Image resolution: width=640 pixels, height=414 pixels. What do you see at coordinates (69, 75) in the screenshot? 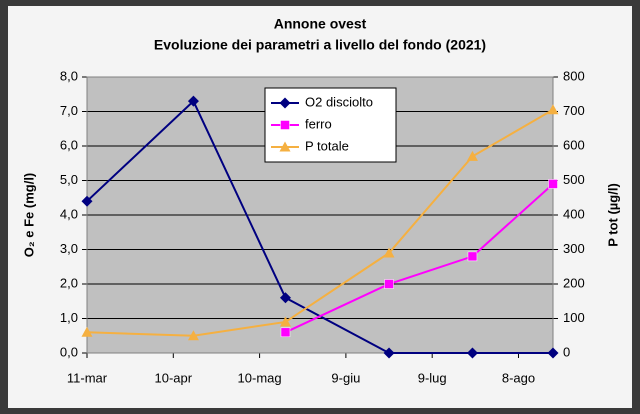
I see `y-tick-label: 8,0` at bounding box center [69, 75].